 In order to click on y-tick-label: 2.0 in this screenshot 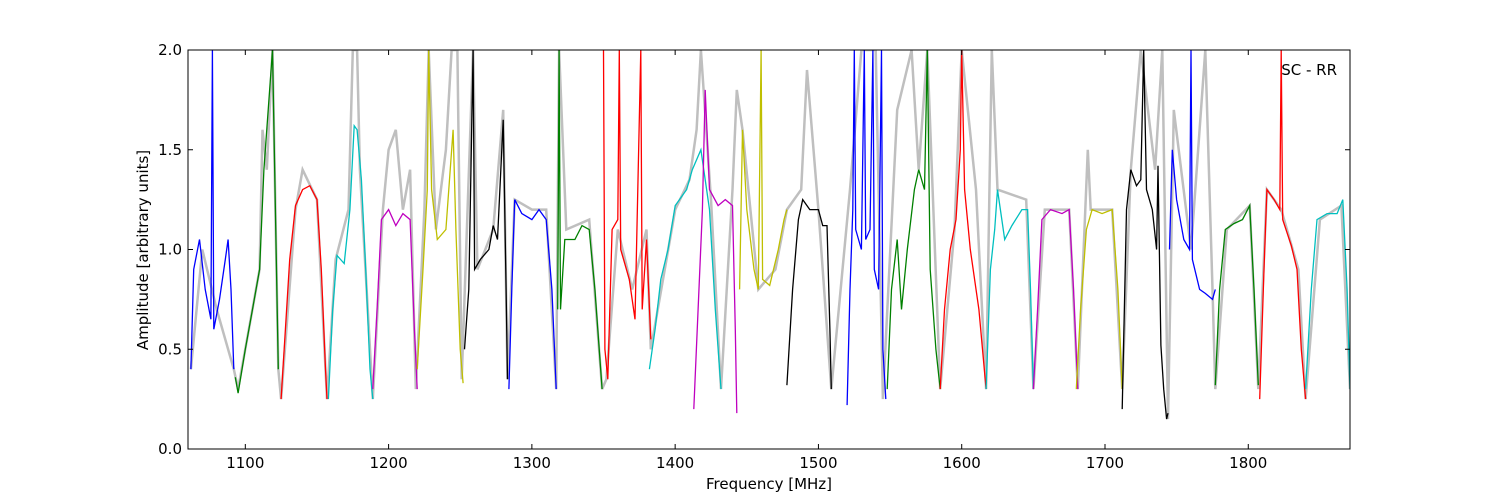, I will do `click(170, 50)`.